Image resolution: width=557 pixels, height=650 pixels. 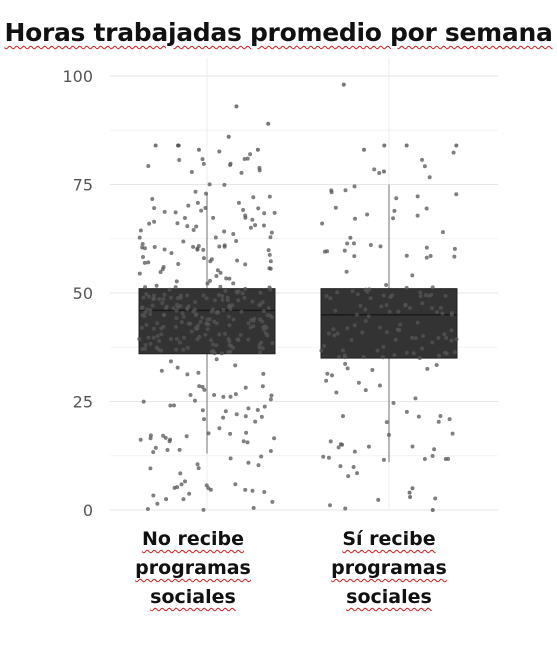 What do you see at coordinates (77, 76) in the screenshot?
I see `y-tick-label: 100` at bounding box center [77, 76].